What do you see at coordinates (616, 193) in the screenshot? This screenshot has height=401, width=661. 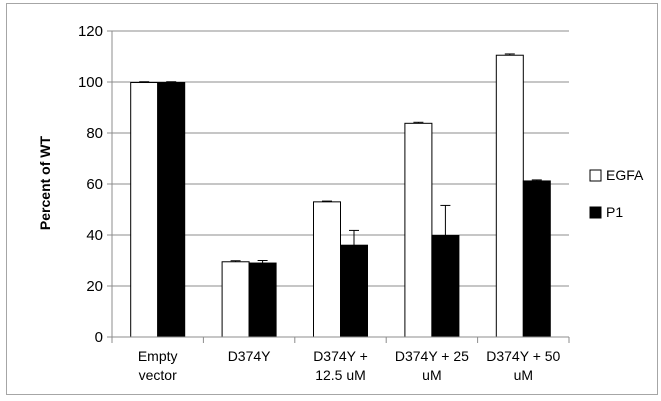 I see `legend: EGFA P1` at bounding box center [616, 193].